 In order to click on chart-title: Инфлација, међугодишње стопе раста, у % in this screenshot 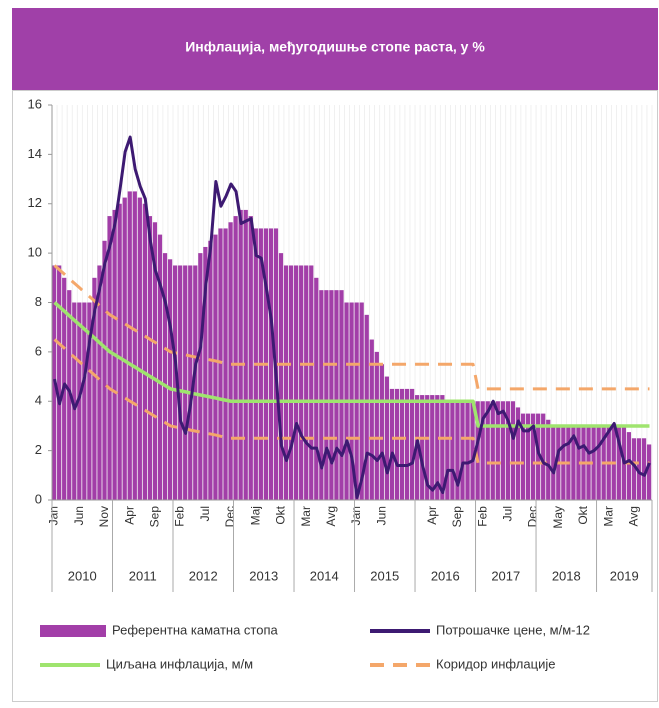, I will do `click(335, 47)`.